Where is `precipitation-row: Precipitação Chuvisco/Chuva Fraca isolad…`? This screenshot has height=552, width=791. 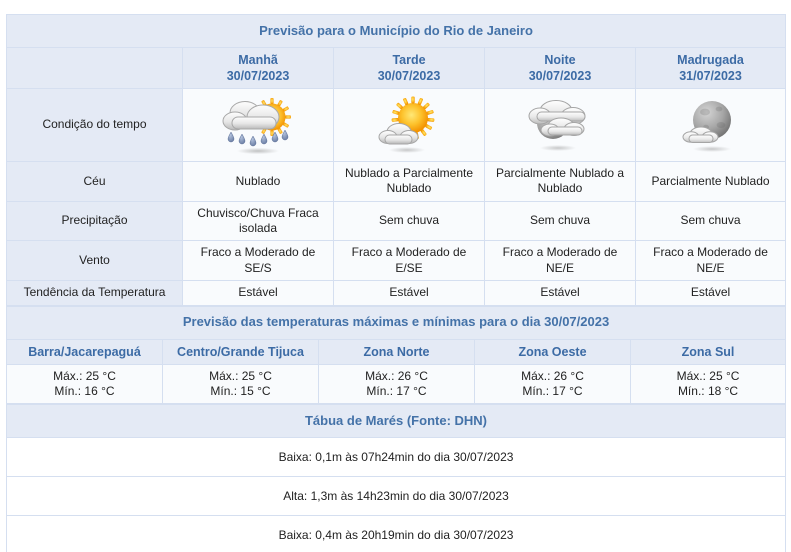 precipitation-row: Precipitação Chuvisco/Chuva Fraca isolad… is located at coordinates (396, 221).